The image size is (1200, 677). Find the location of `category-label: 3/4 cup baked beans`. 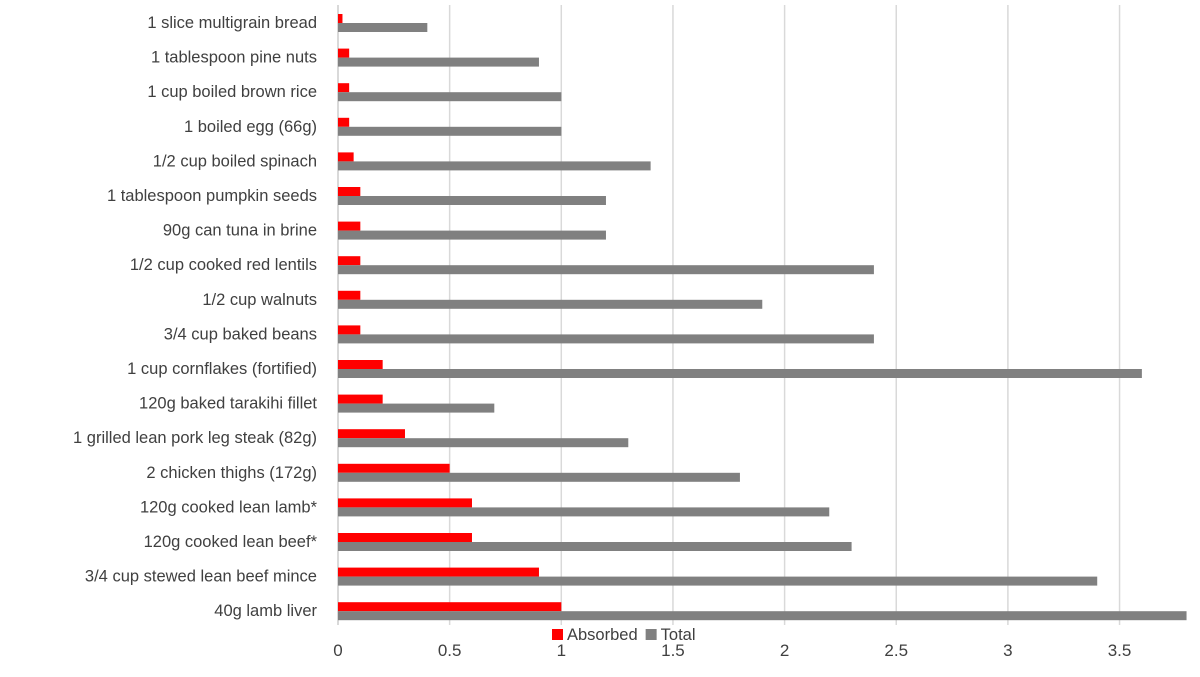

category-label: 3/4 cup baked beans is located at coordinates (240, 334).